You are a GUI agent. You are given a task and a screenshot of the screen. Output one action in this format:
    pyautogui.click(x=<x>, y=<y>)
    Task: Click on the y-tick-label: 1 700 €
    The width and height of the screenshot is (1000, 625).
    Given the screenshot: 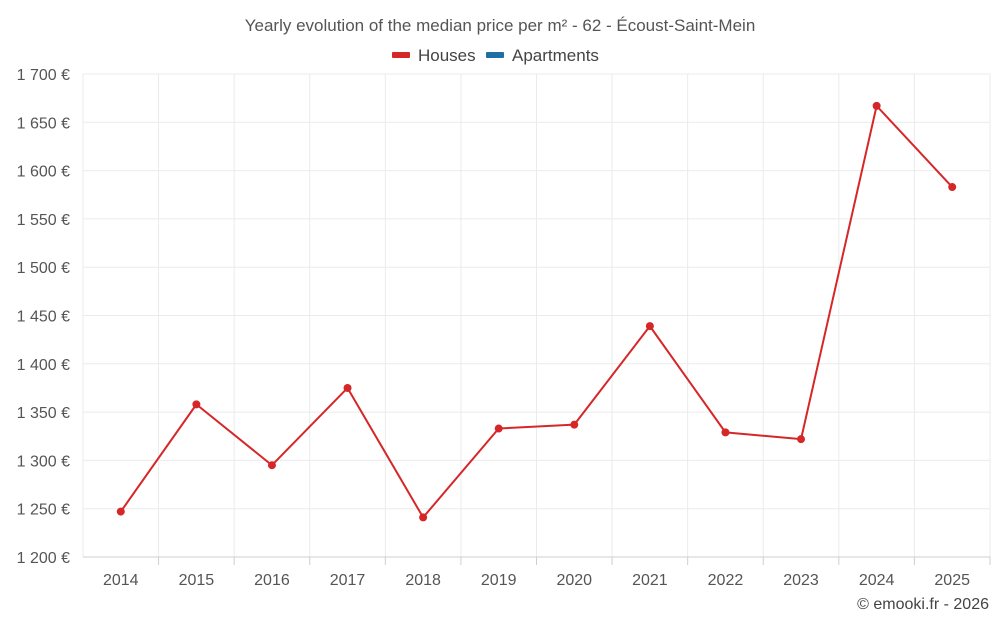 What is the action you would take?
    pyautogui.click(x=43, y=75)
    